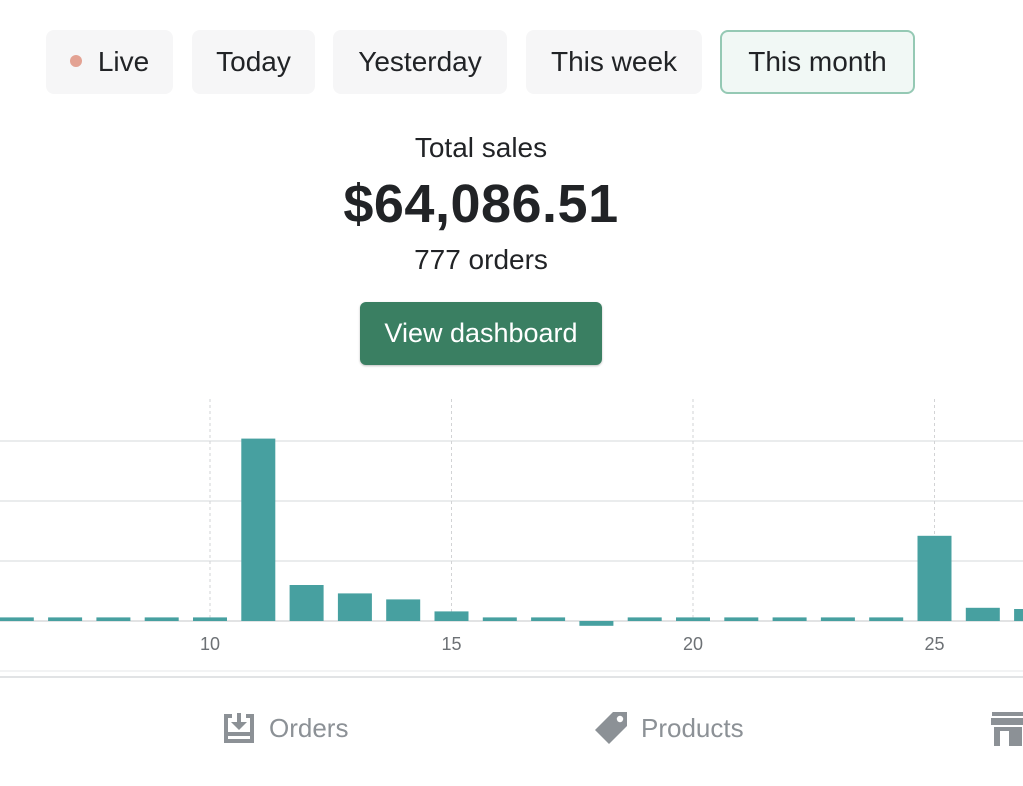 The height and width of the screenshot is (786, 1023). Describe the element at coordinates (481, 204) in the screenshot. I see `total-sales-value: $64,086.51` at that location.